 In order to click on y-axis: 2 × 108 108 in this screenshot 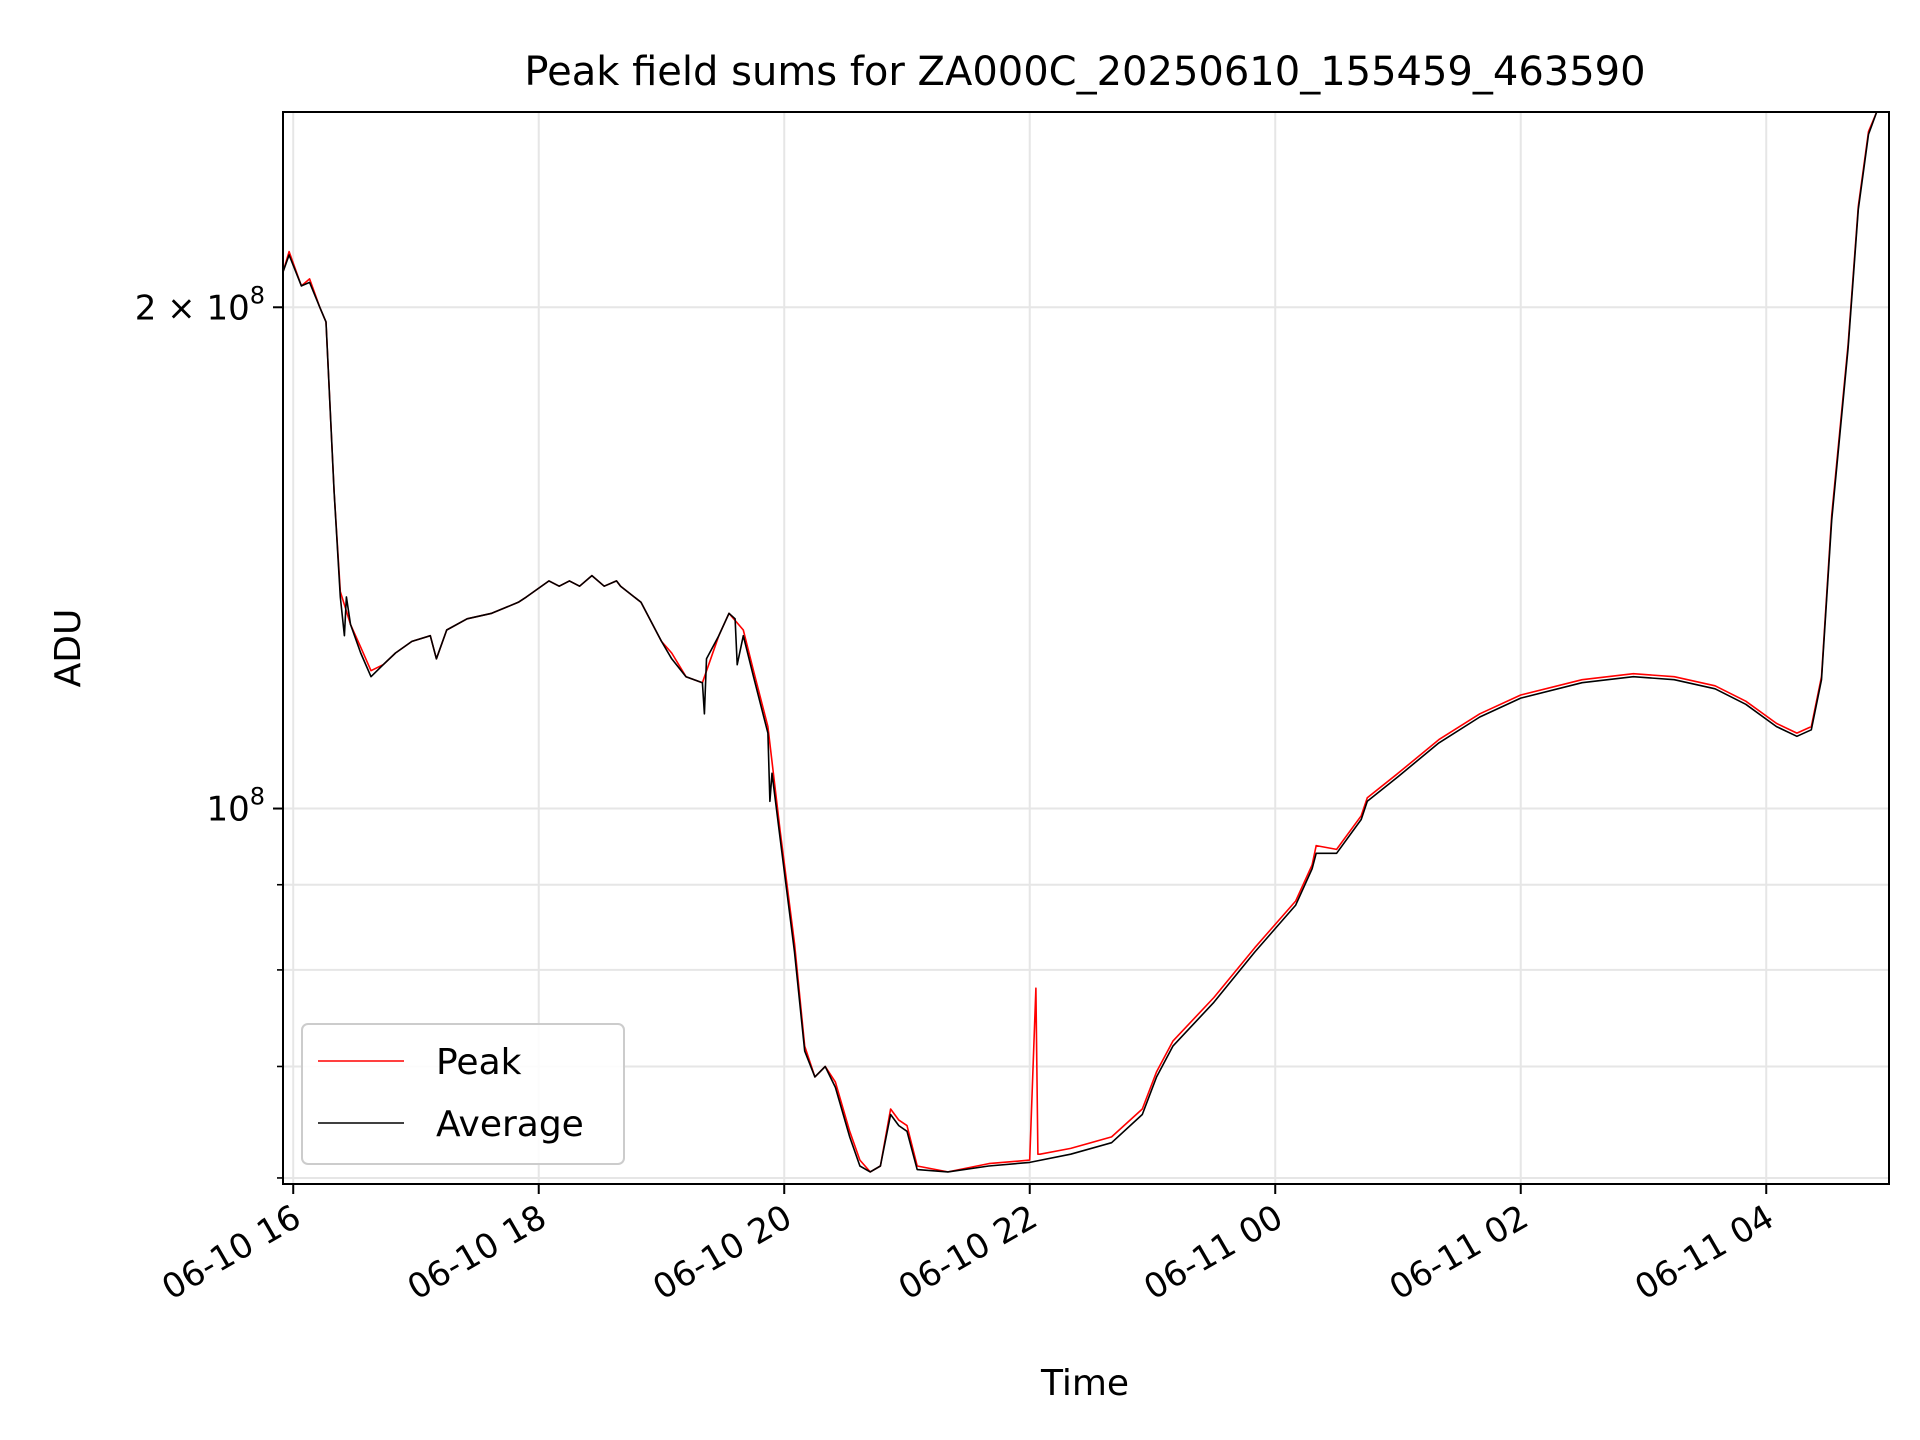, I will do `click(209, 730)`.